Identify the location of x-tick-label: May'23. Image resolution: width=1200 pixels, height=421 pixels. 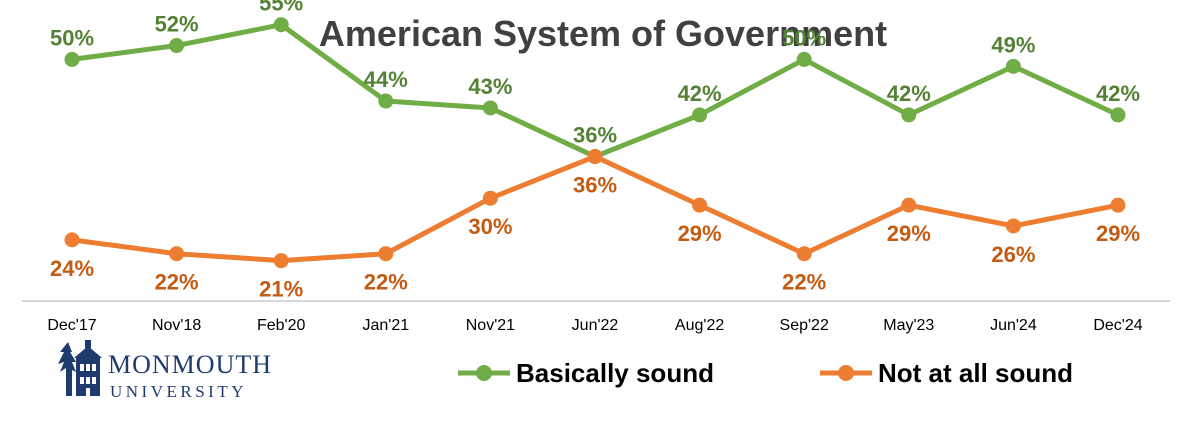
(908, 325).